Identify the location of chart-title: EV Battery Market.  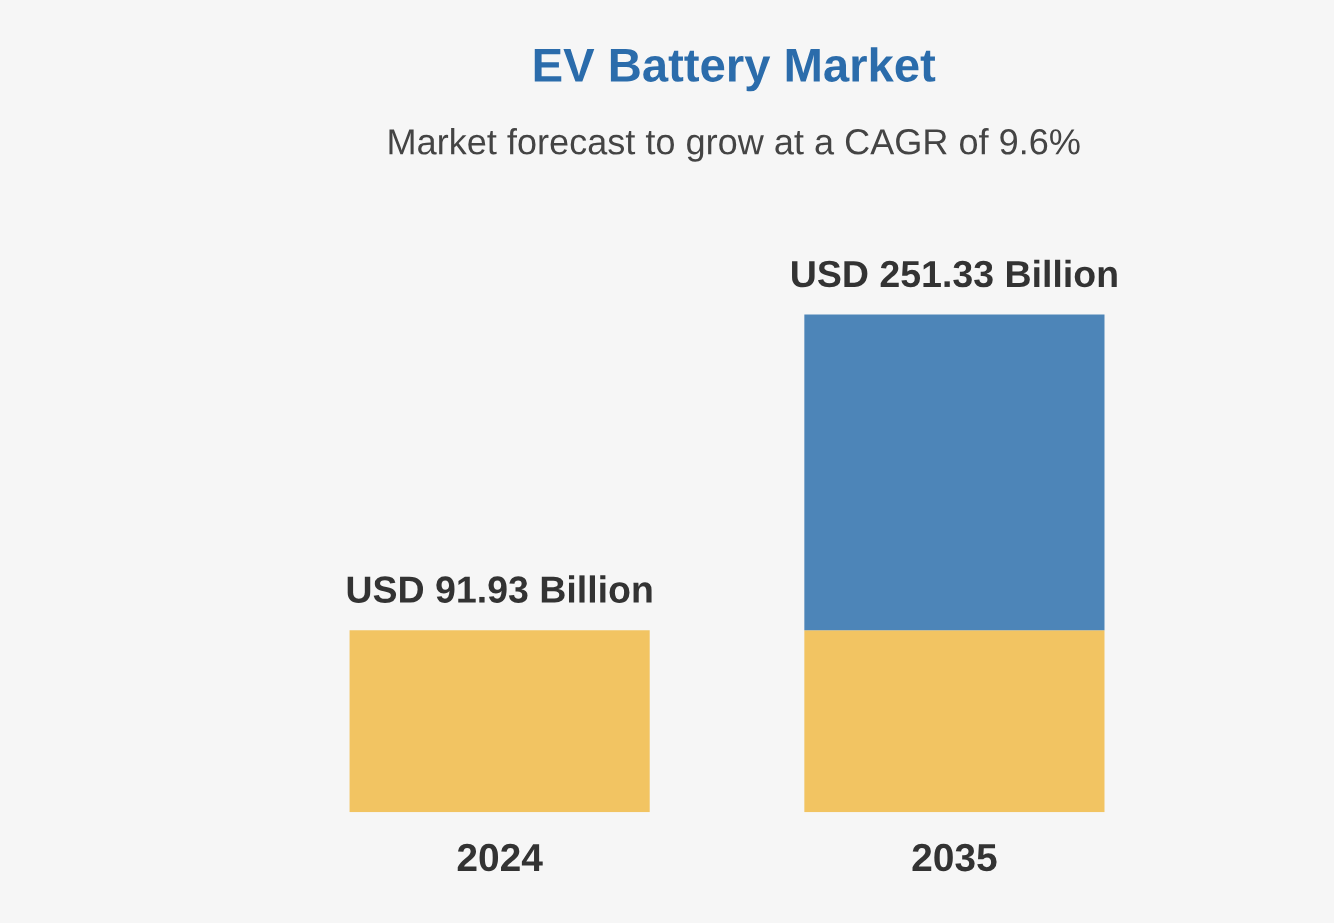
(735, 69).